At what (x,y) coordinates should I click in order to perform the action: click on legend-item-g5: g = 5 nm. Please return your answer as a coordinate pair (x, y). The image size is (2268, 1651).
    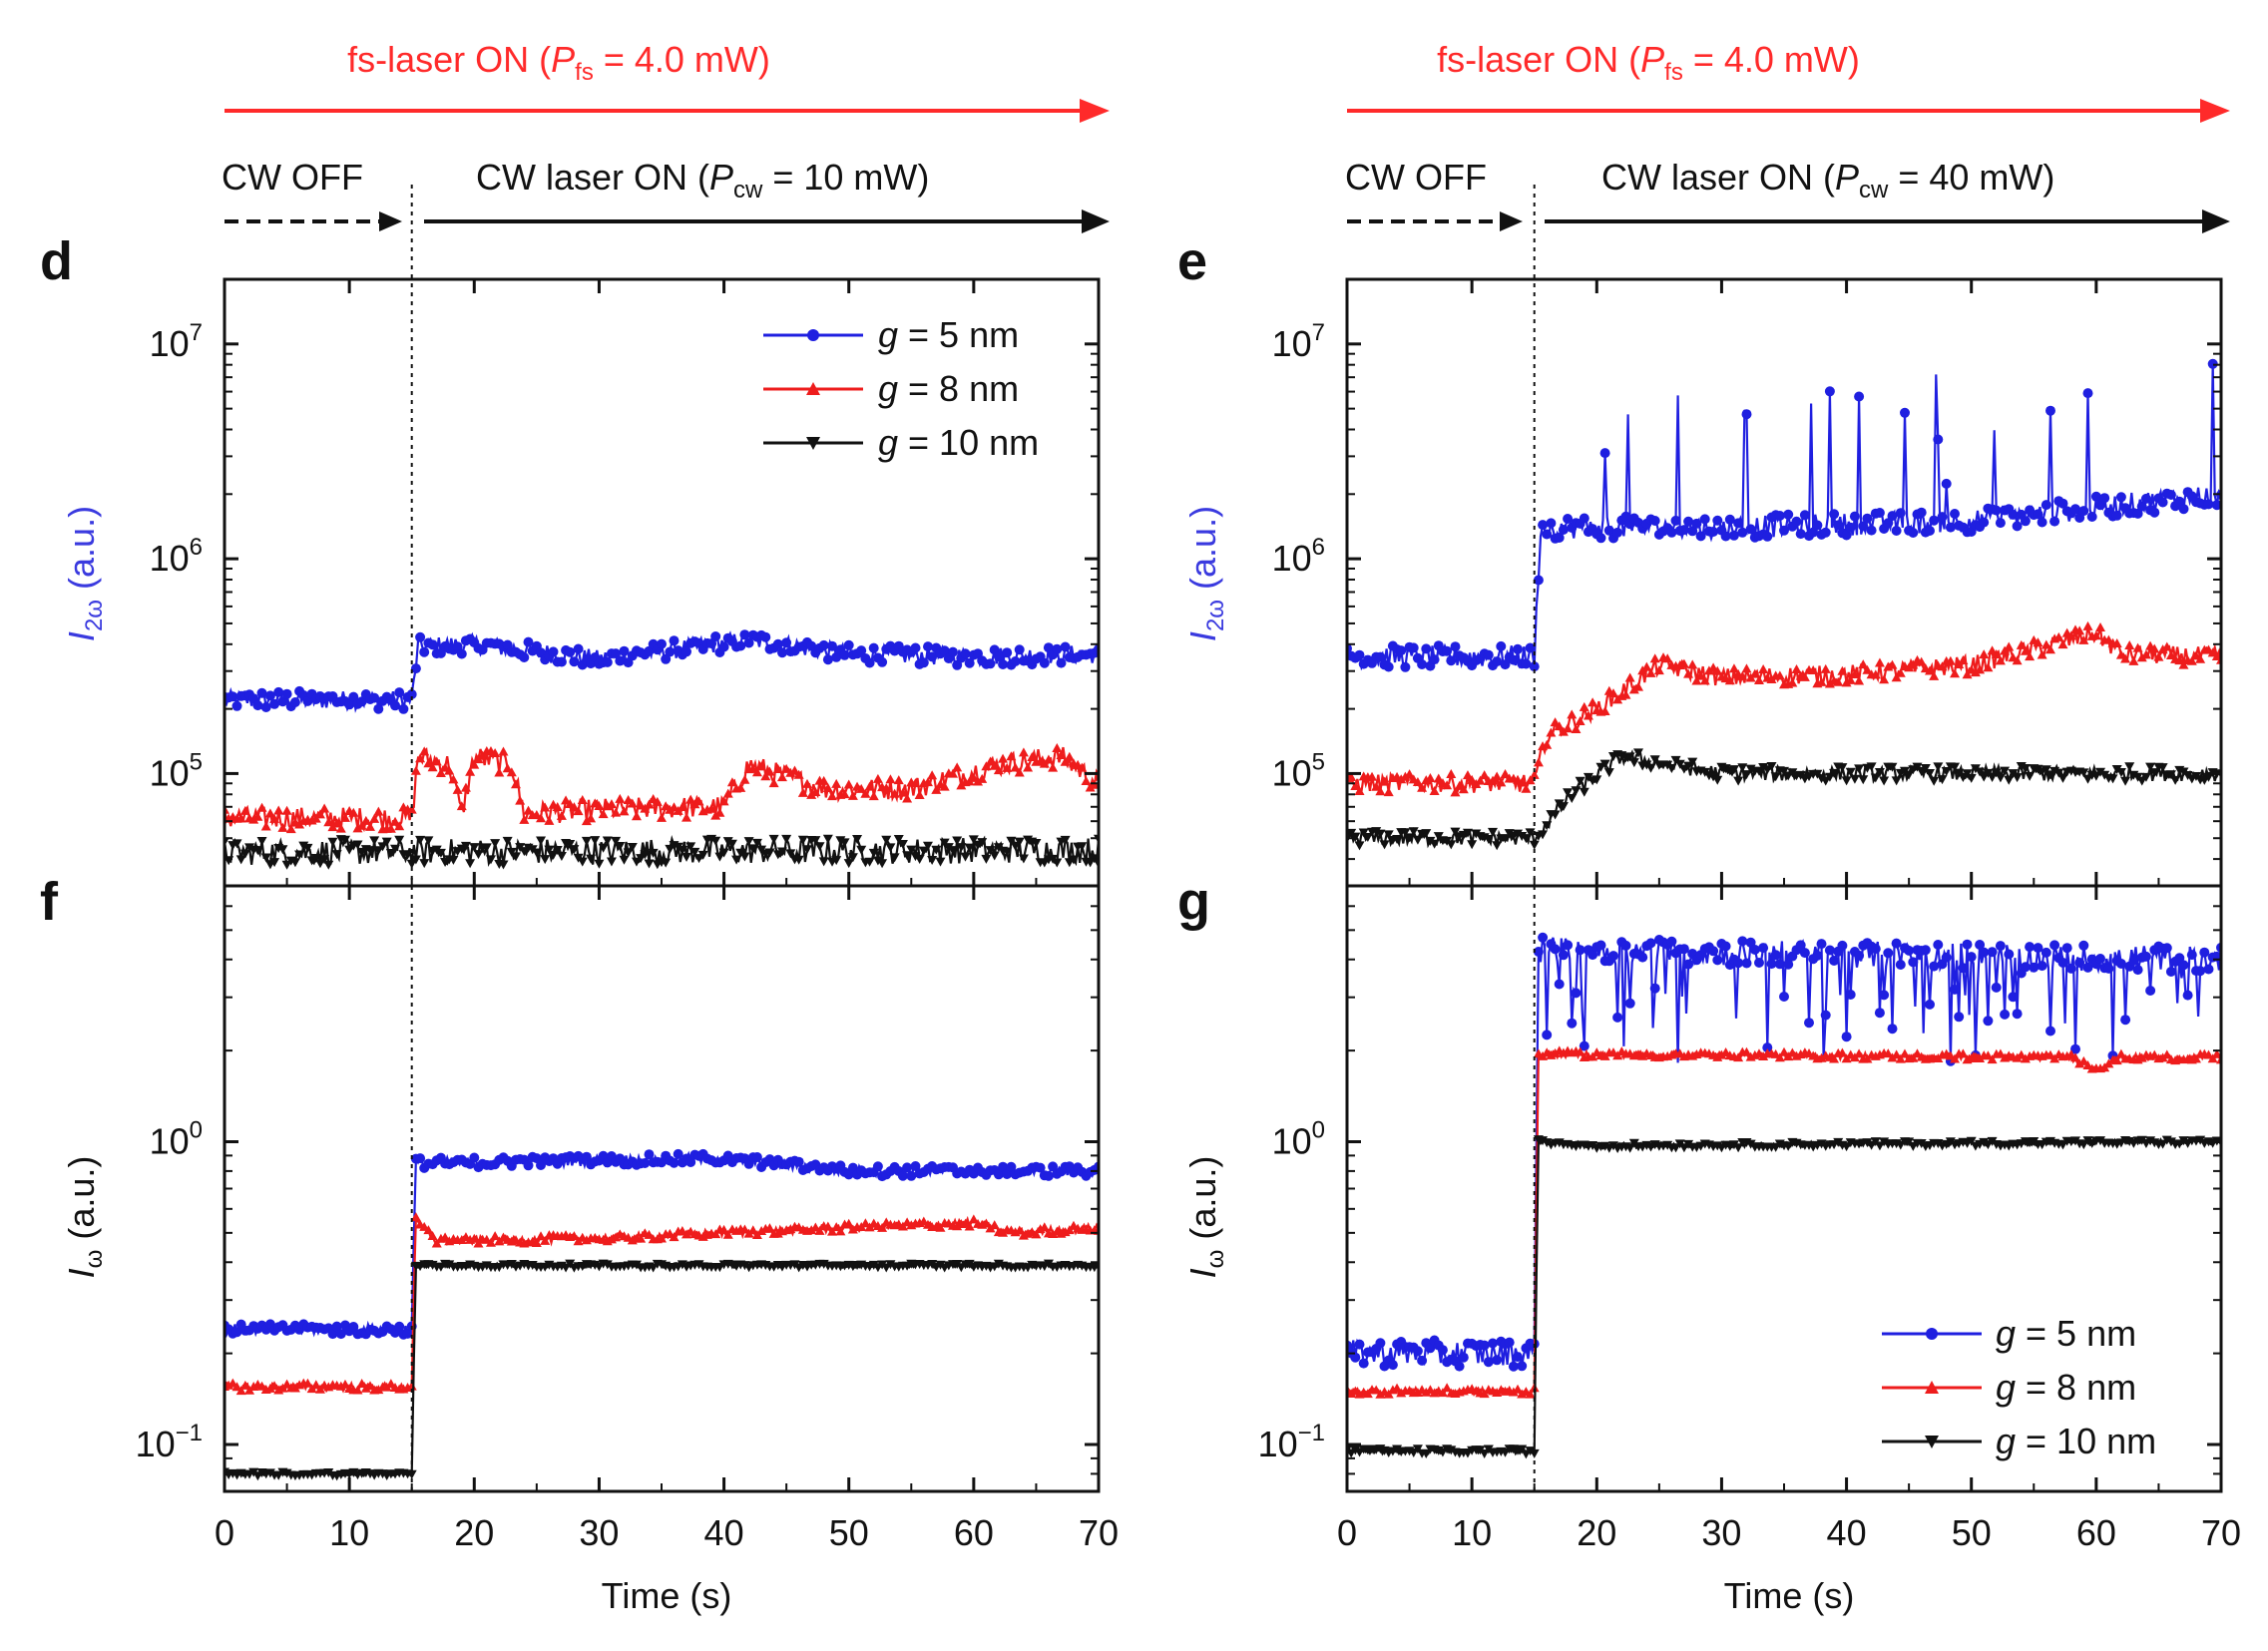
    Looking at the image, I should click on (891, 334).